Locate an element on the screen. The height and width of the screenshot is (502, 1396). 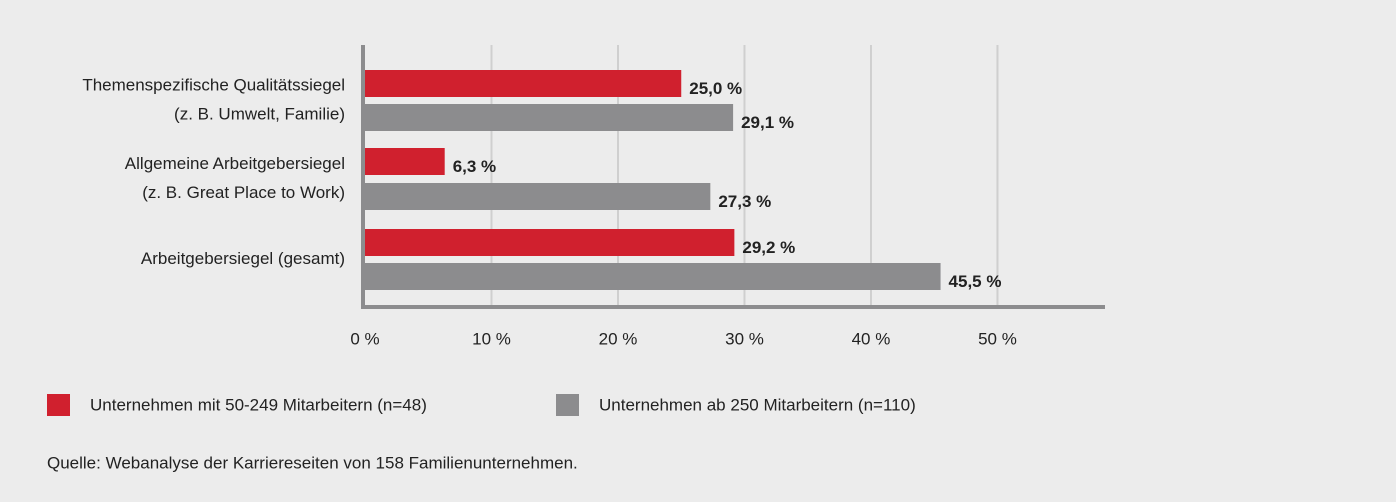
value-label: 29,1 % is located at coordinates (767, 122).